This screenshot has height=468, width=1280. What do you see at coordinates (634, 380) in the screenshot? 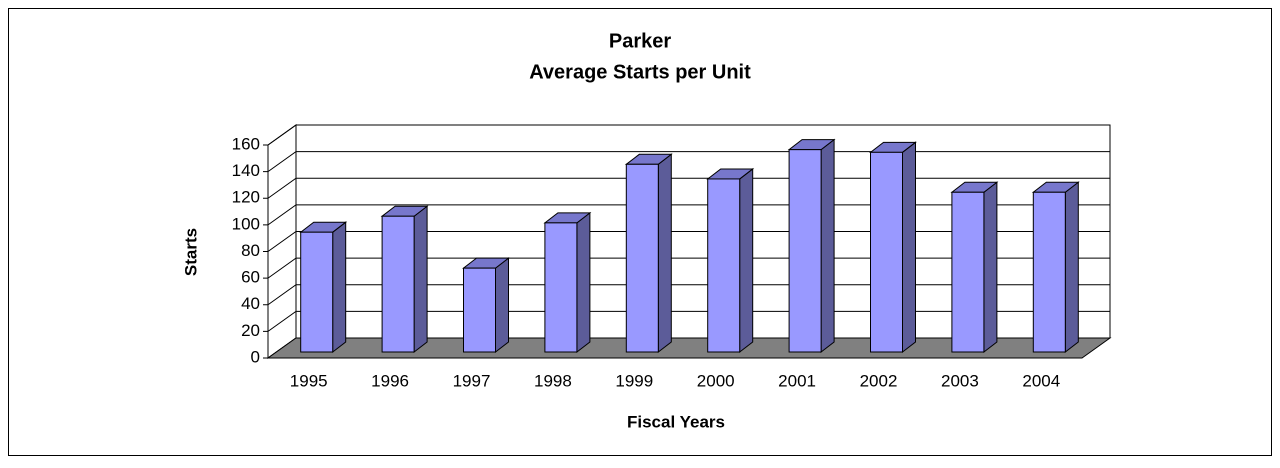
I see `x-tick-label: 1999` at bounding box center [634, 380].